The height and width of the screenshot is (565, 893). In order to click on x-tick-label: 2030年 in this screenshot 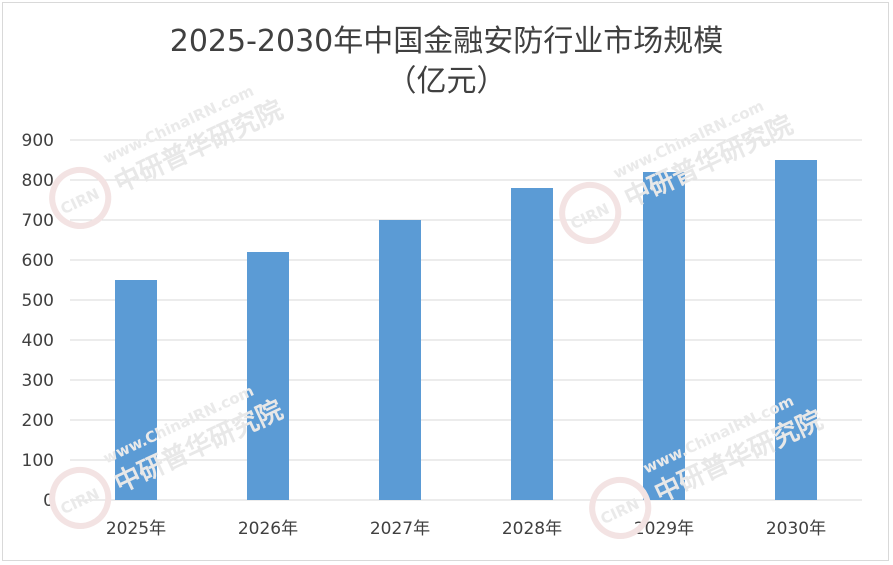, I will do `click(796, 529)`.